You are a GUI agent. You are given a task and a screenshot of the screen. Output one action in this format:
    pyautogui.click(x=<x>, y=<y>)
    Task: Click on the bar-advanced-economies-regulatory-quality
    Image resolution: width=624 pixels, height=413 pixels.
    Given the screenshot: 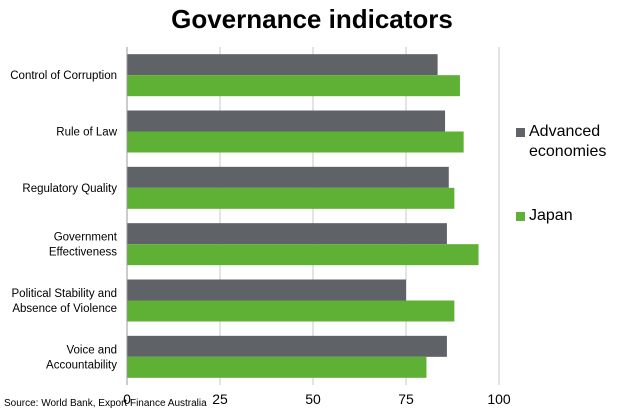 What is the action you would take?
    pyautogui.click(x=288, y=177)
    